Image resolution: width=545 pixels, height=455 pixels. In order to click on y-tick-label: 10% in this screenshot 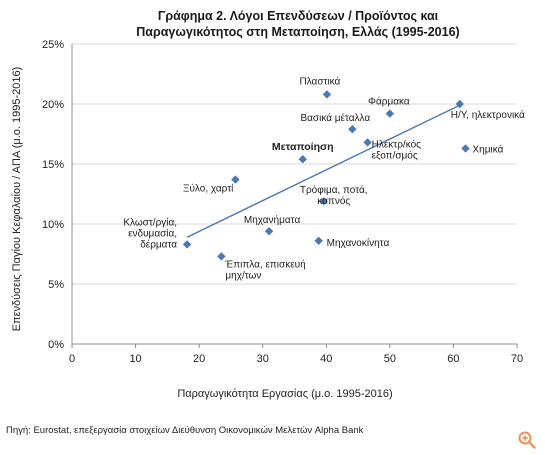, I will do `click(53, 225)`.